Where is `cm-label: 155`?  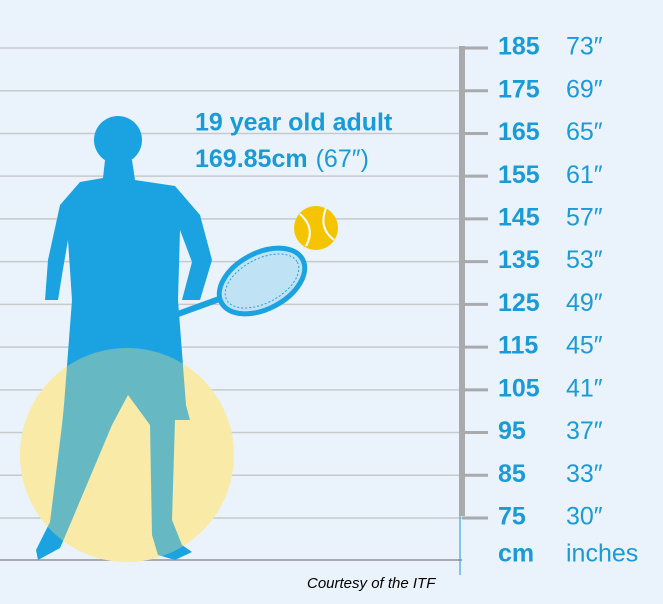
cm-label: 155 is located at coordinates (519, 175).